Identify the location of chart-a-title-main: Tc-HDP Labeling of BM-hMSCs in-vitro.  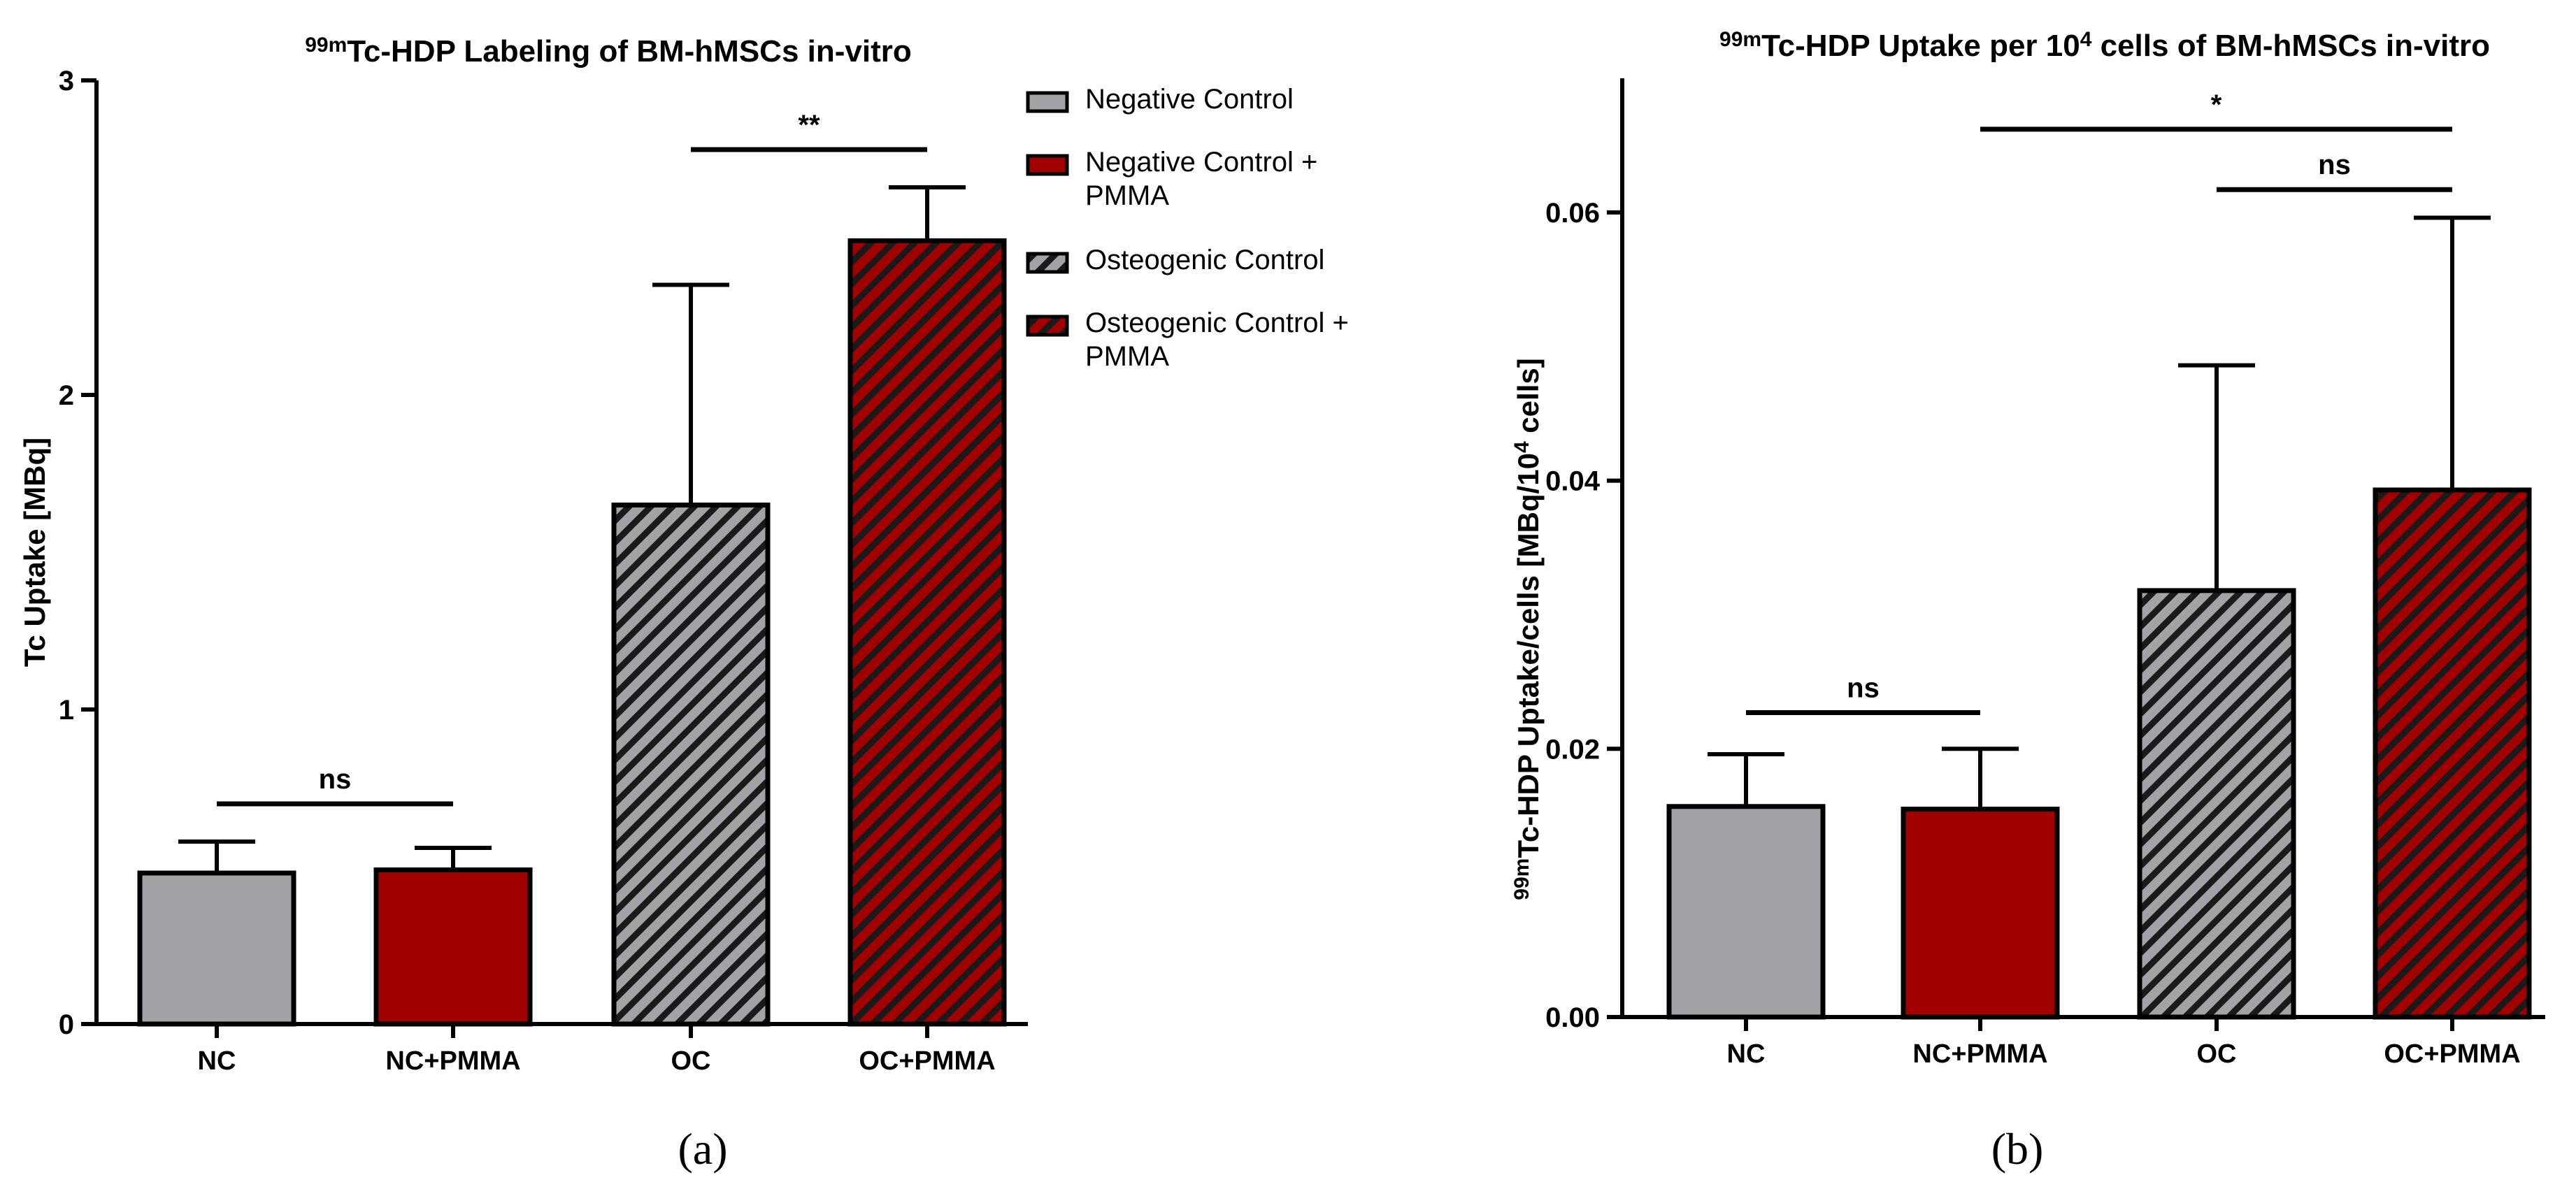
(629, 51).